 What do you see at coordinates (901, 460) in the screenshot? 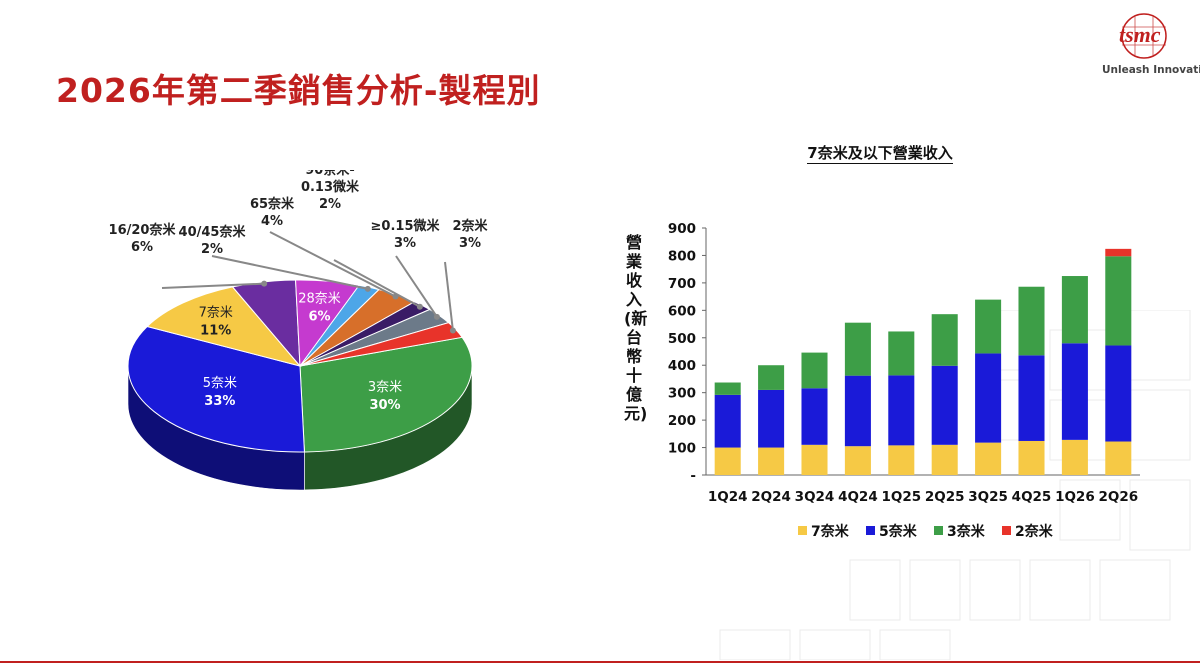
I see `bar-1Q25-7奈米` at bounding box center [901, 460].